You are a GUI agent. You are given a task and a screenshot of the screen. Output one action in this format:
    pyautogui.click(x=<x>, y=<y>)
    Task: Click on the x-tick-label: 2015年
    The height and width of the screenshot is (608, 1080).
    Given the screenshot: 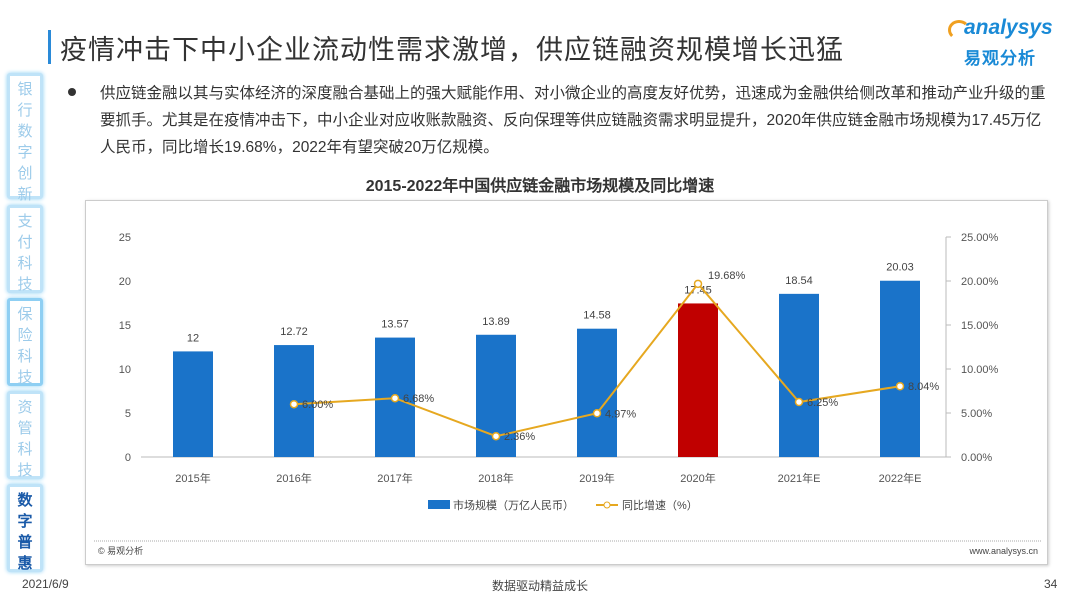 What is the action you would take?
    pyautogui.click(x=192, y=478)
    